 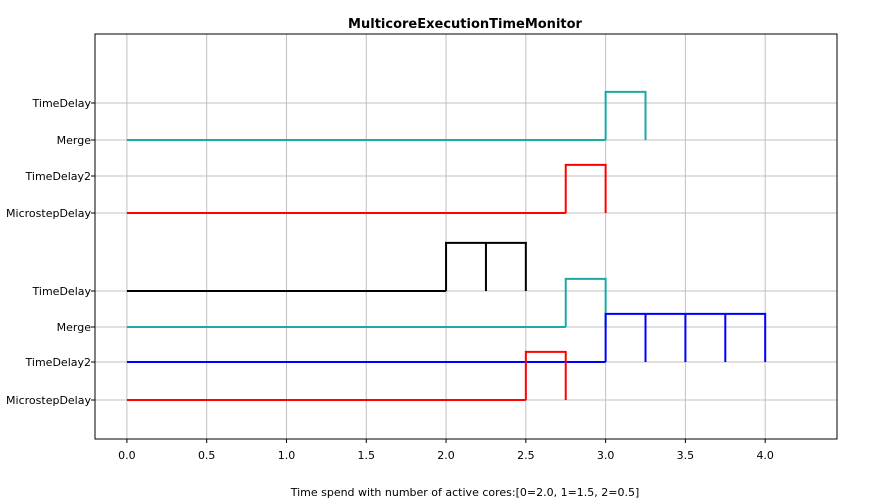 What do you see at coordinates (686, 455) in the screenshot?
I see `x-tick-label: 3.5` at bounding box center [686, 455].